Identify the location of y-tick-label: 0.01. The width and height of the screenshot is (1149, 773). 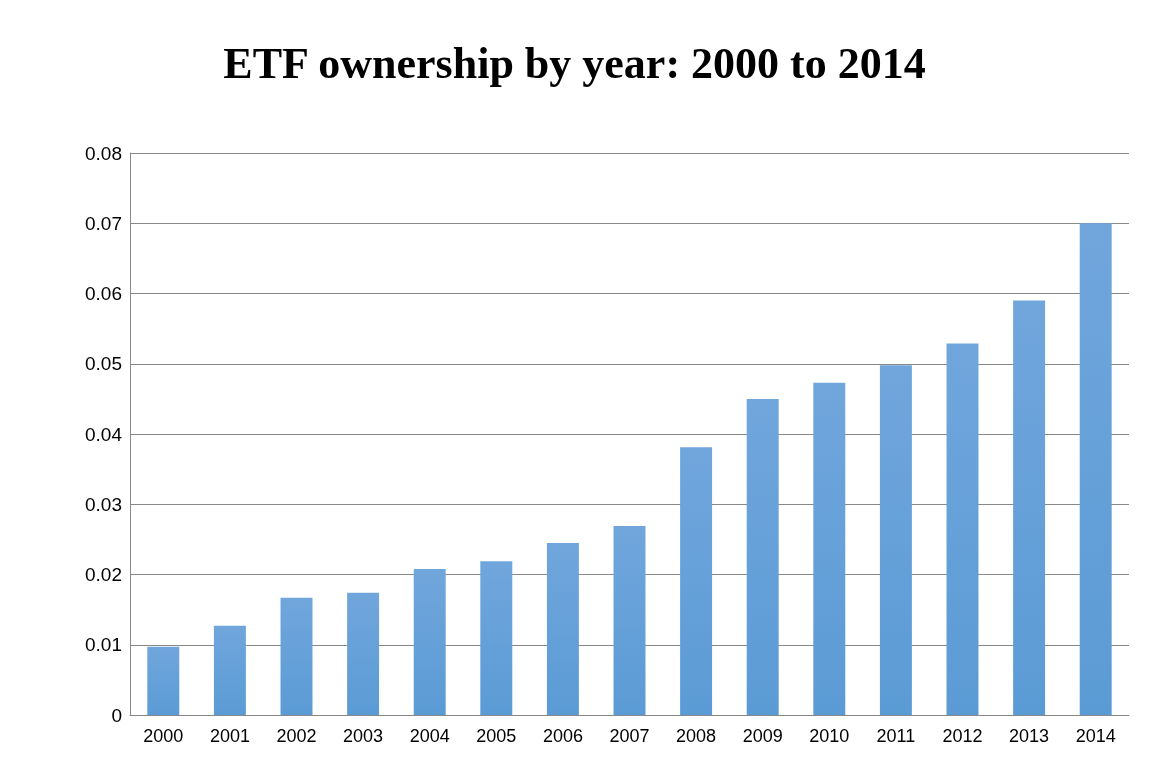
(103, 645).